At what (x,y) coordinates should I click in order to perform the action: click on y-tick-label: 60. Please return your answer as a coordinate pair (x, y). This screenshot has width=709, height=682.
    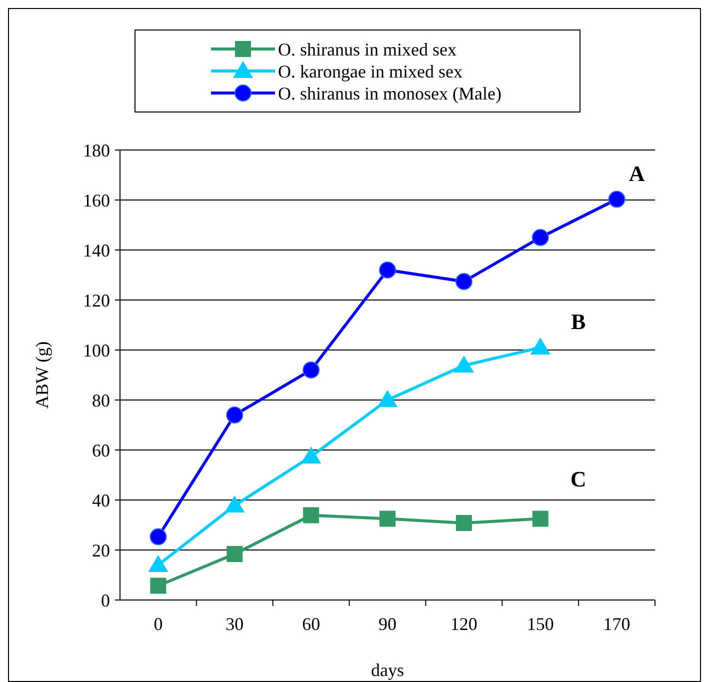
    Looking at the image, I should click on (101, 450).